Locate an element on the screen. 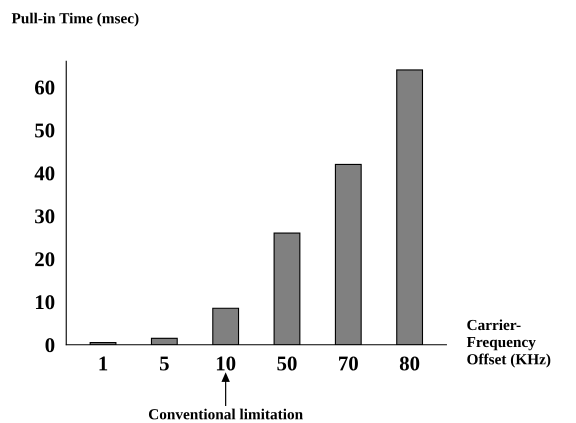  text: Conventional limitation is located at coordinates (225, 414).